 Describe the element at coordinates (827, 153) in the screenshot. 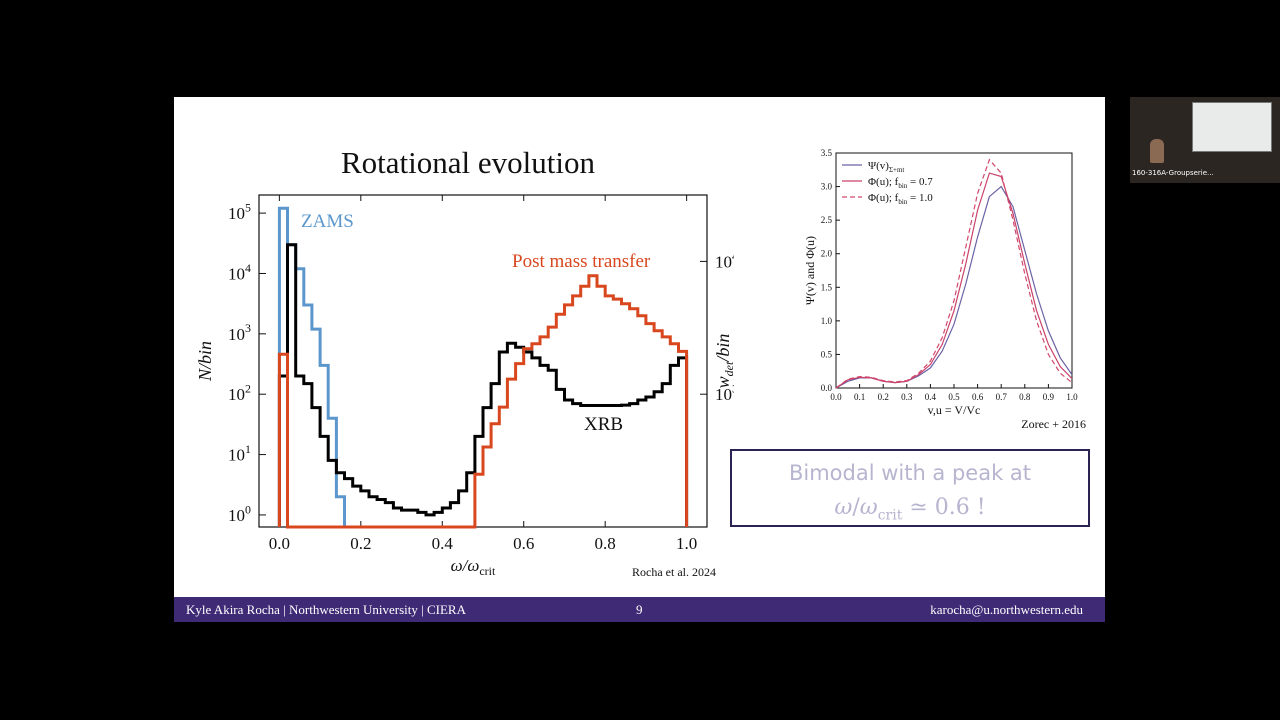

I see `y-tick-label: 3.5` at that location.